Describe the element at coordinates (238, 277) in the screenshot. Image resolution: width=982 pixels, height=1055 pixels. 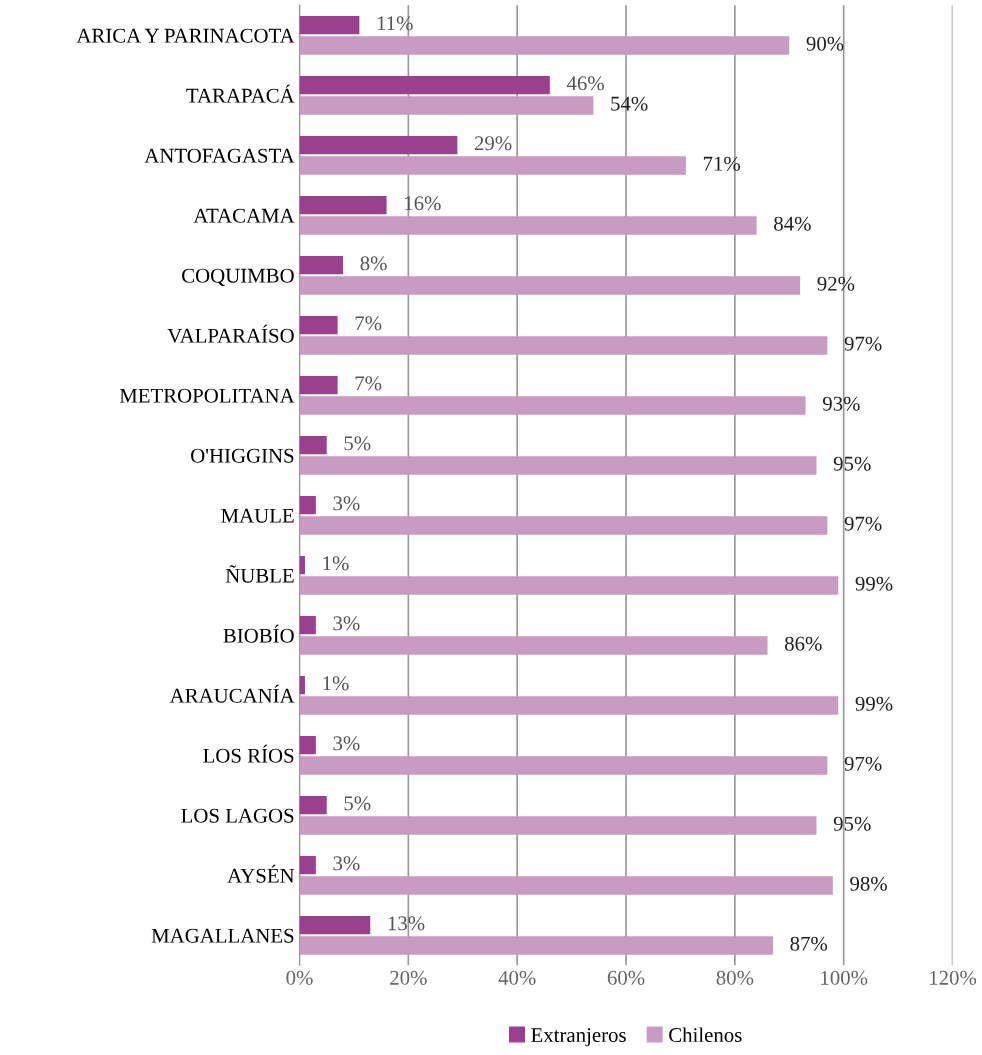
I see `y-tick-label: COQUIMBO` at that location.